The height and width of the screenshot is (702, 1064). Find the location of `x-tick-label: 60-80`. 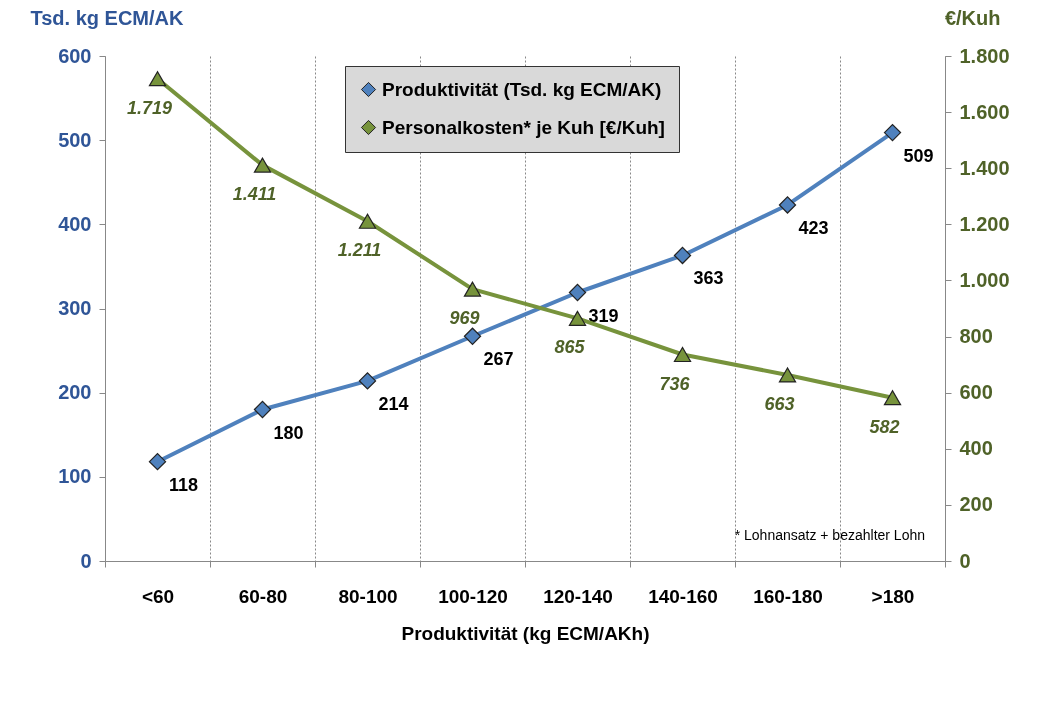

x-tick-label: 60-80 is located at coordinates (263, 596).